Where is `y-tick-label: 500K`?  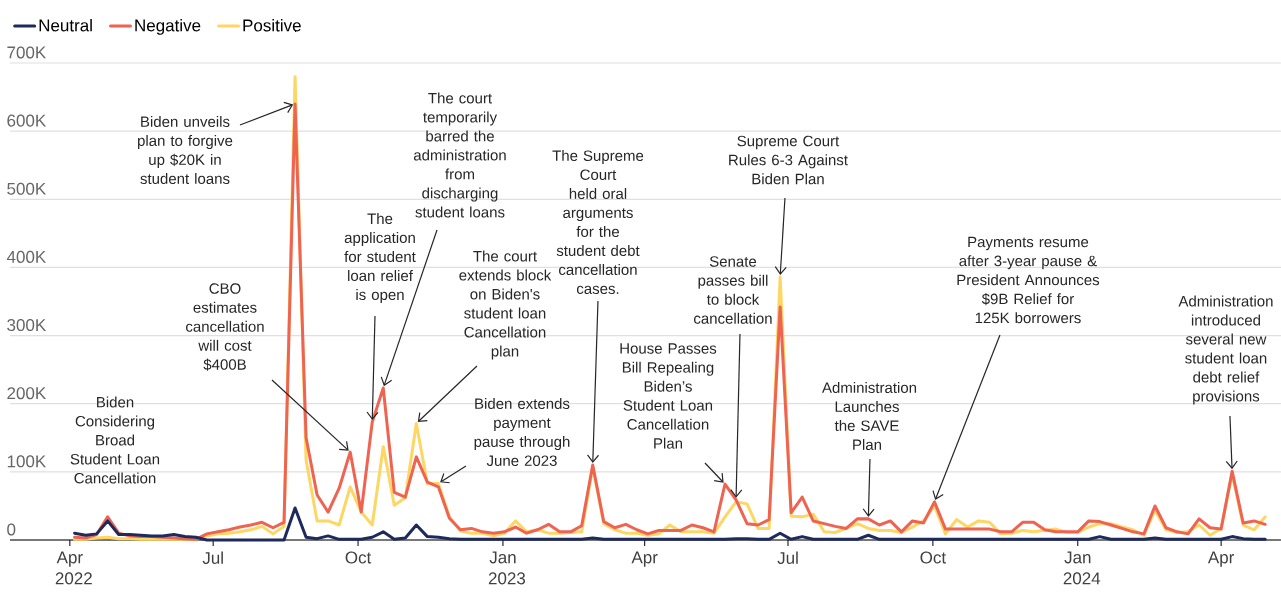 y-tick-label: 500K is located at coordinates (27, 188).